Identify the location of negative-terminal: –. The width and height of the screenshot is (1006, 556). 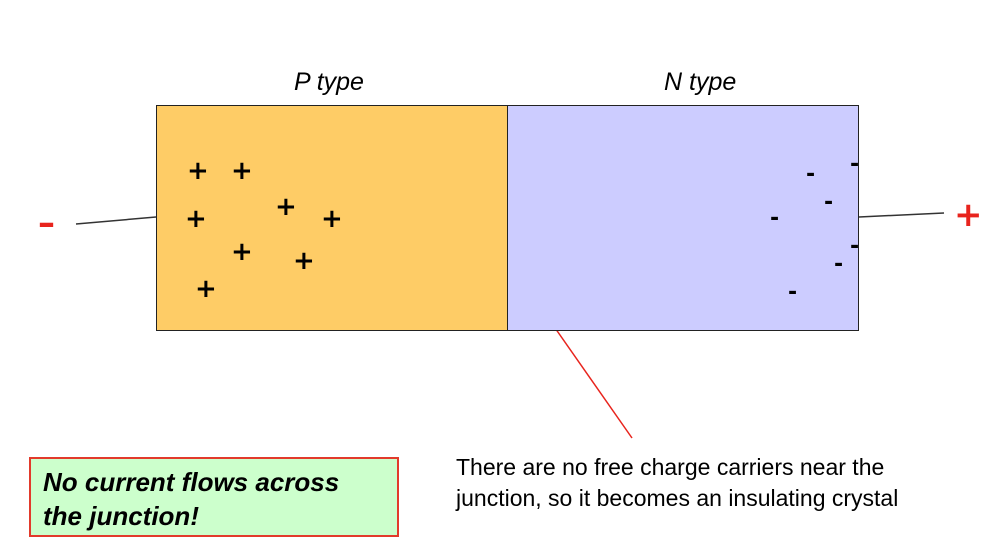
(46, 223).